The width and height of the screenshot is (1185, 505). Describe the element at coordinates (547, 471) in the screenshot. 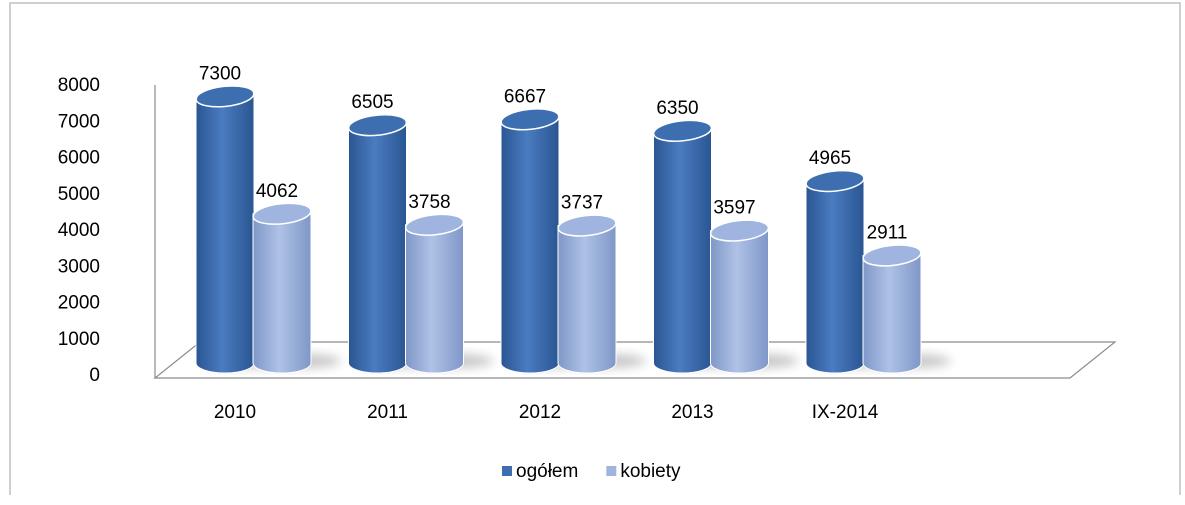

I see `legend-label: ogółem` at that location.